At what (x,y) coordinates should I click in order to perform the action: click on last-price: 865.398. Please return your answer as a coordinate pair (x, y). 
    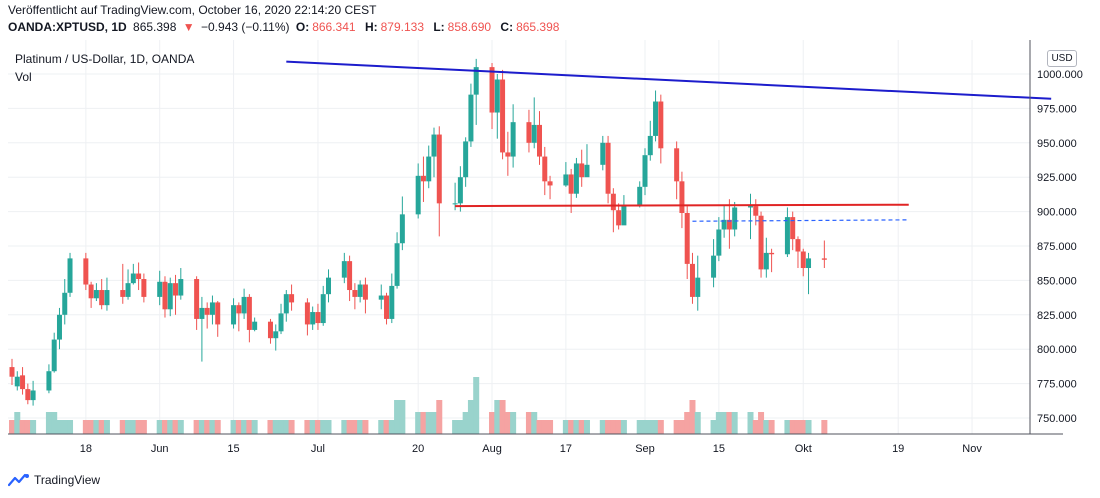
    Looking at the image, I should click on (155, 27).